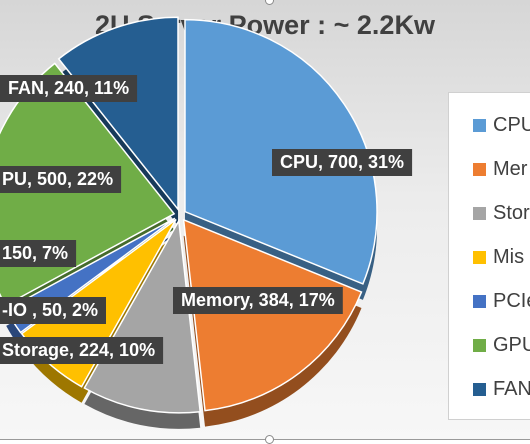  I want to click on legend: CPU Mer Stor Mis PCIe GPU FAN, so click(489, 256).